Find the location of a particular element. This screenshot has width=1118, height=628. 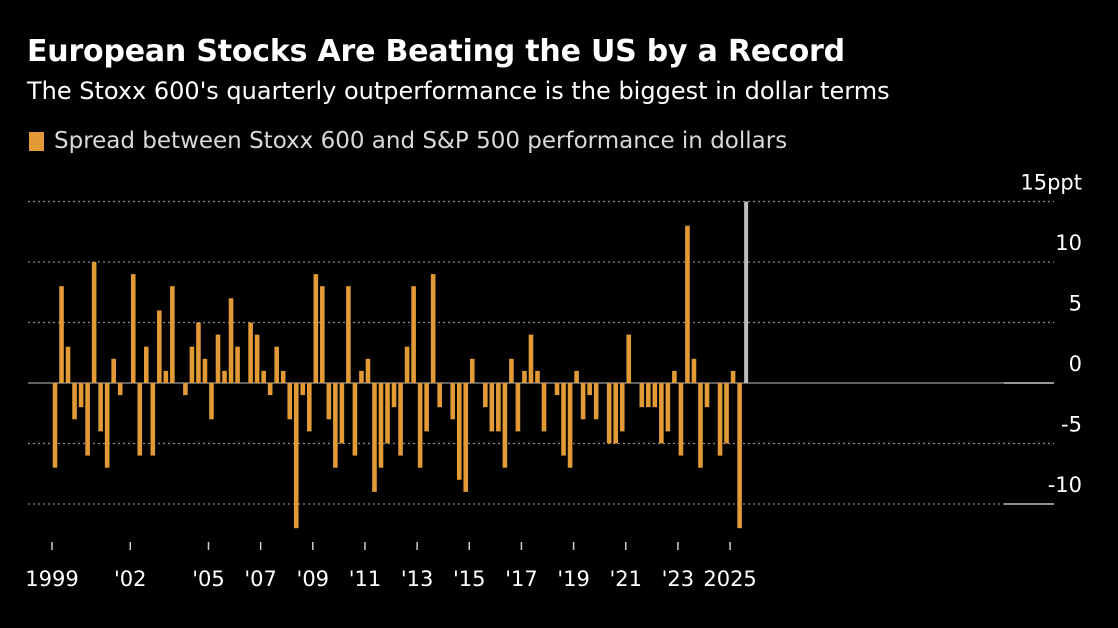

x-tick-label: '19 is located at coordinates (573, 579).